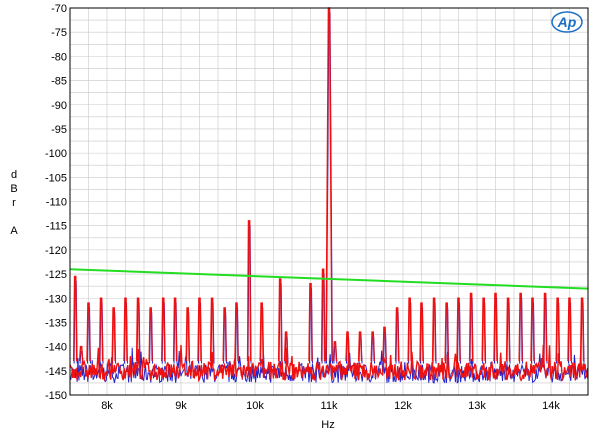  I want to click on y-tick-label: -135, so click(56, 323).